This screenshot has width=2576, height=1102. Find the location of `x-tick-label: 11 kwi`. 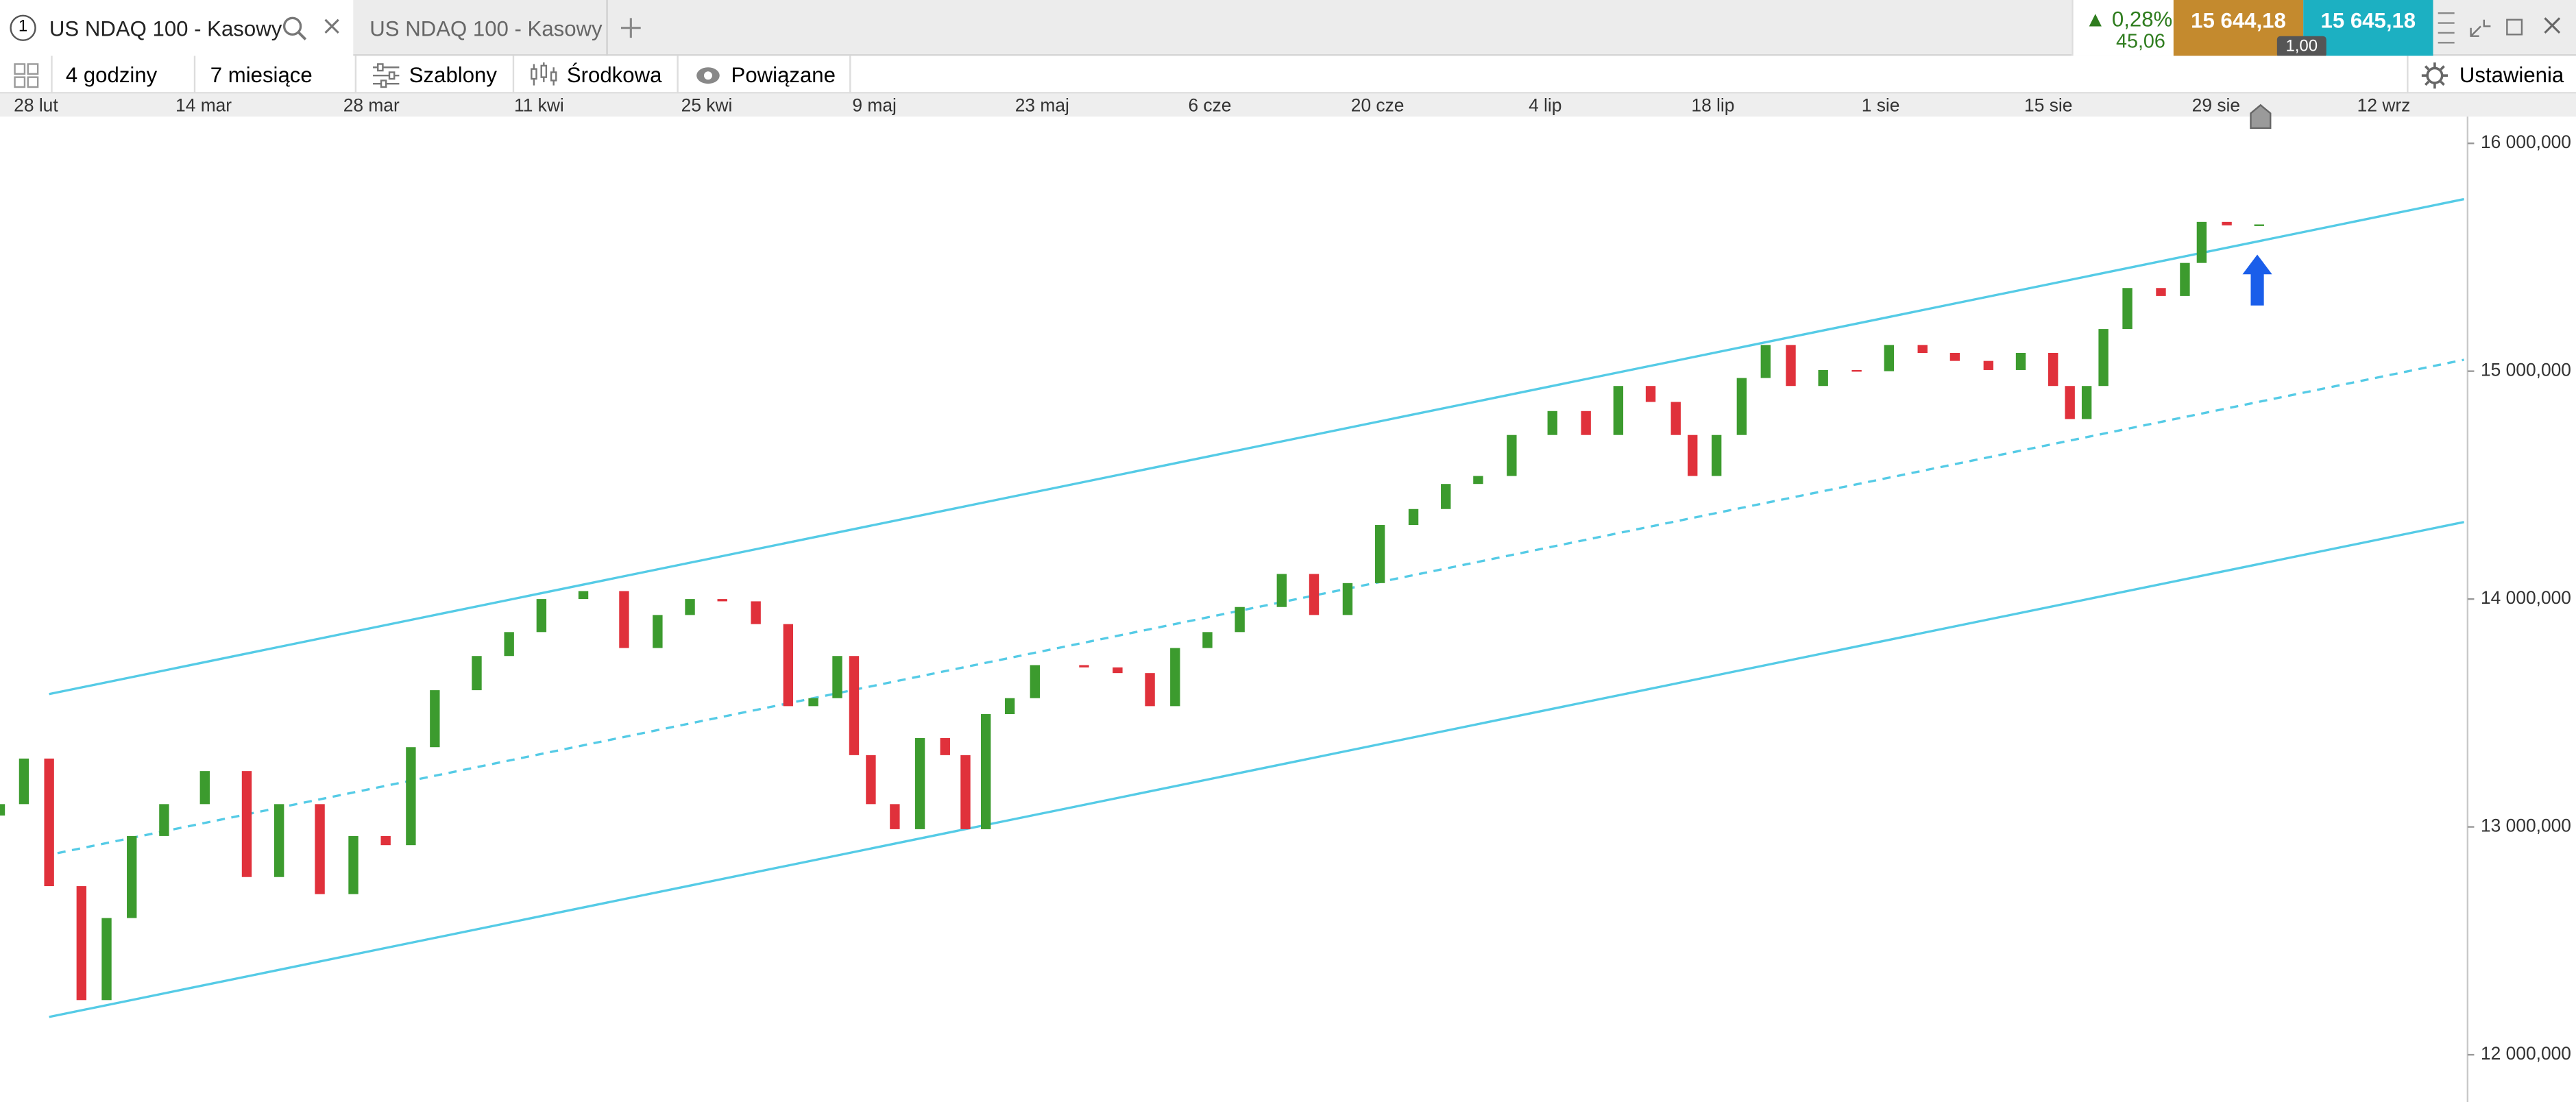

x-tick-label: 11 kwi is located at coordinates (539, 105).